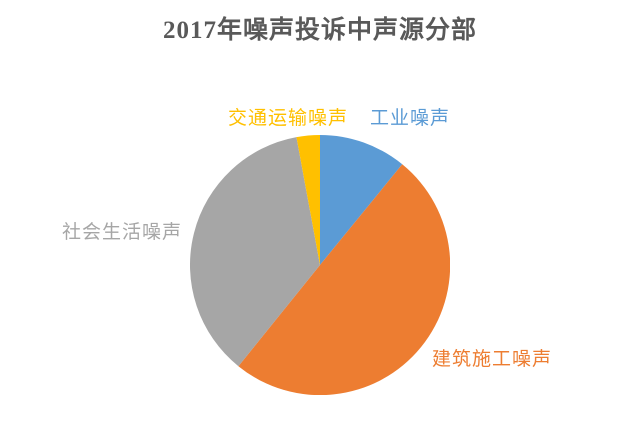  Describe the element at coordinates (288, 118) in the screenshot. I see `slice-label-traffic-noise: 交通运输噪声` at that location.